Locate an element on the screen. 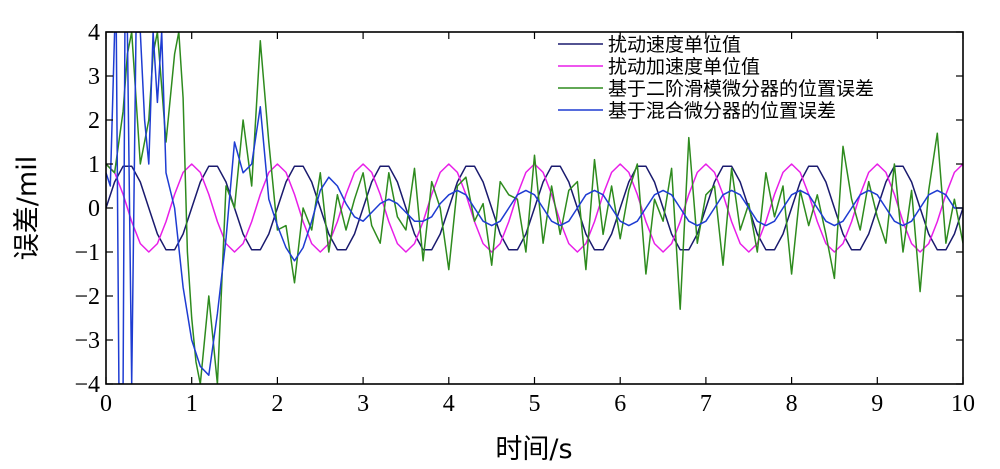 The width and height of the screenshot is (1000, 469). legend-label-3: 基于混合微分器的位置误差 is located at coordinates (722, 111).